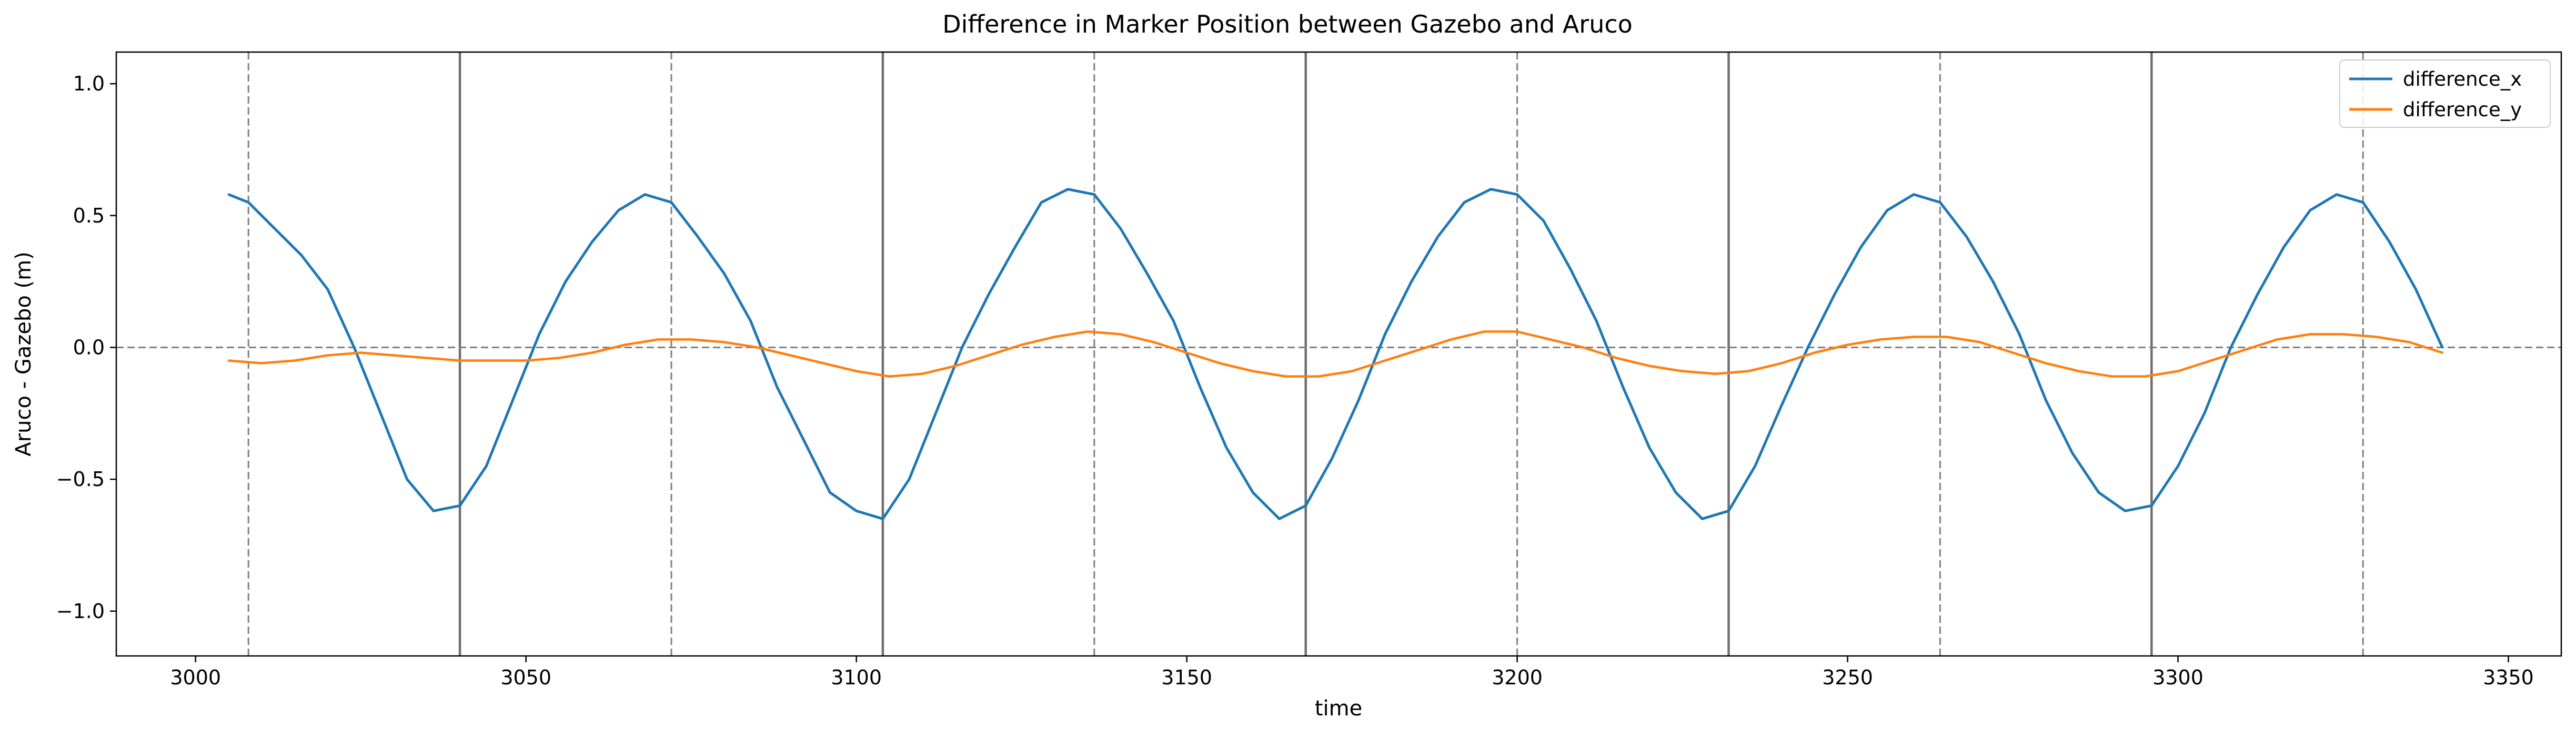  What do you see at coordinates (89, 83) in the screenshot?
I see `y-tick-label: 1.0` at bounding box center [89, 83].